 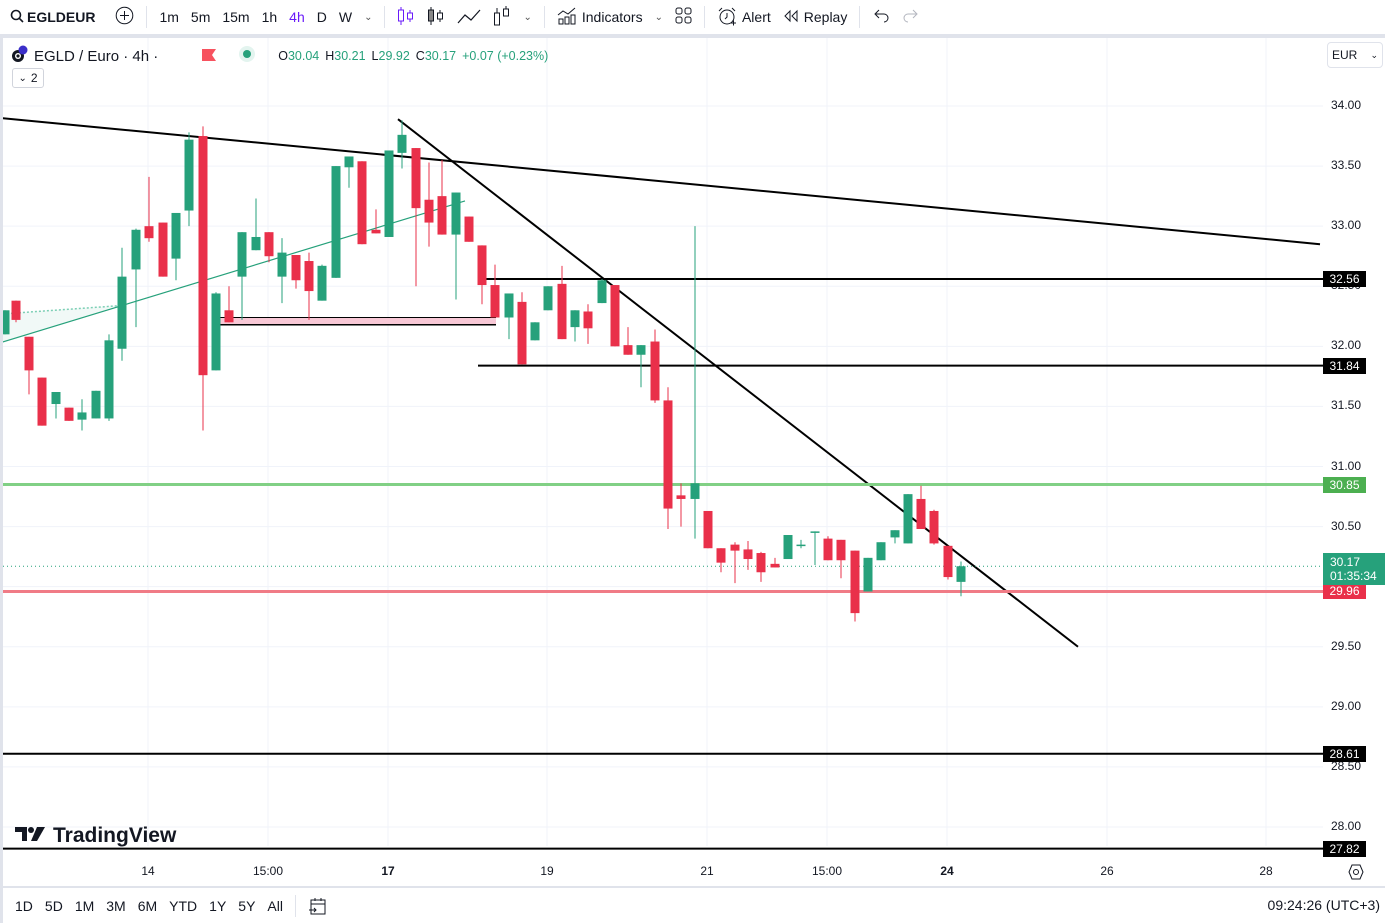 I want to click on indicator-collapse-button: ⌄ 2, so click(x=28, y=78).